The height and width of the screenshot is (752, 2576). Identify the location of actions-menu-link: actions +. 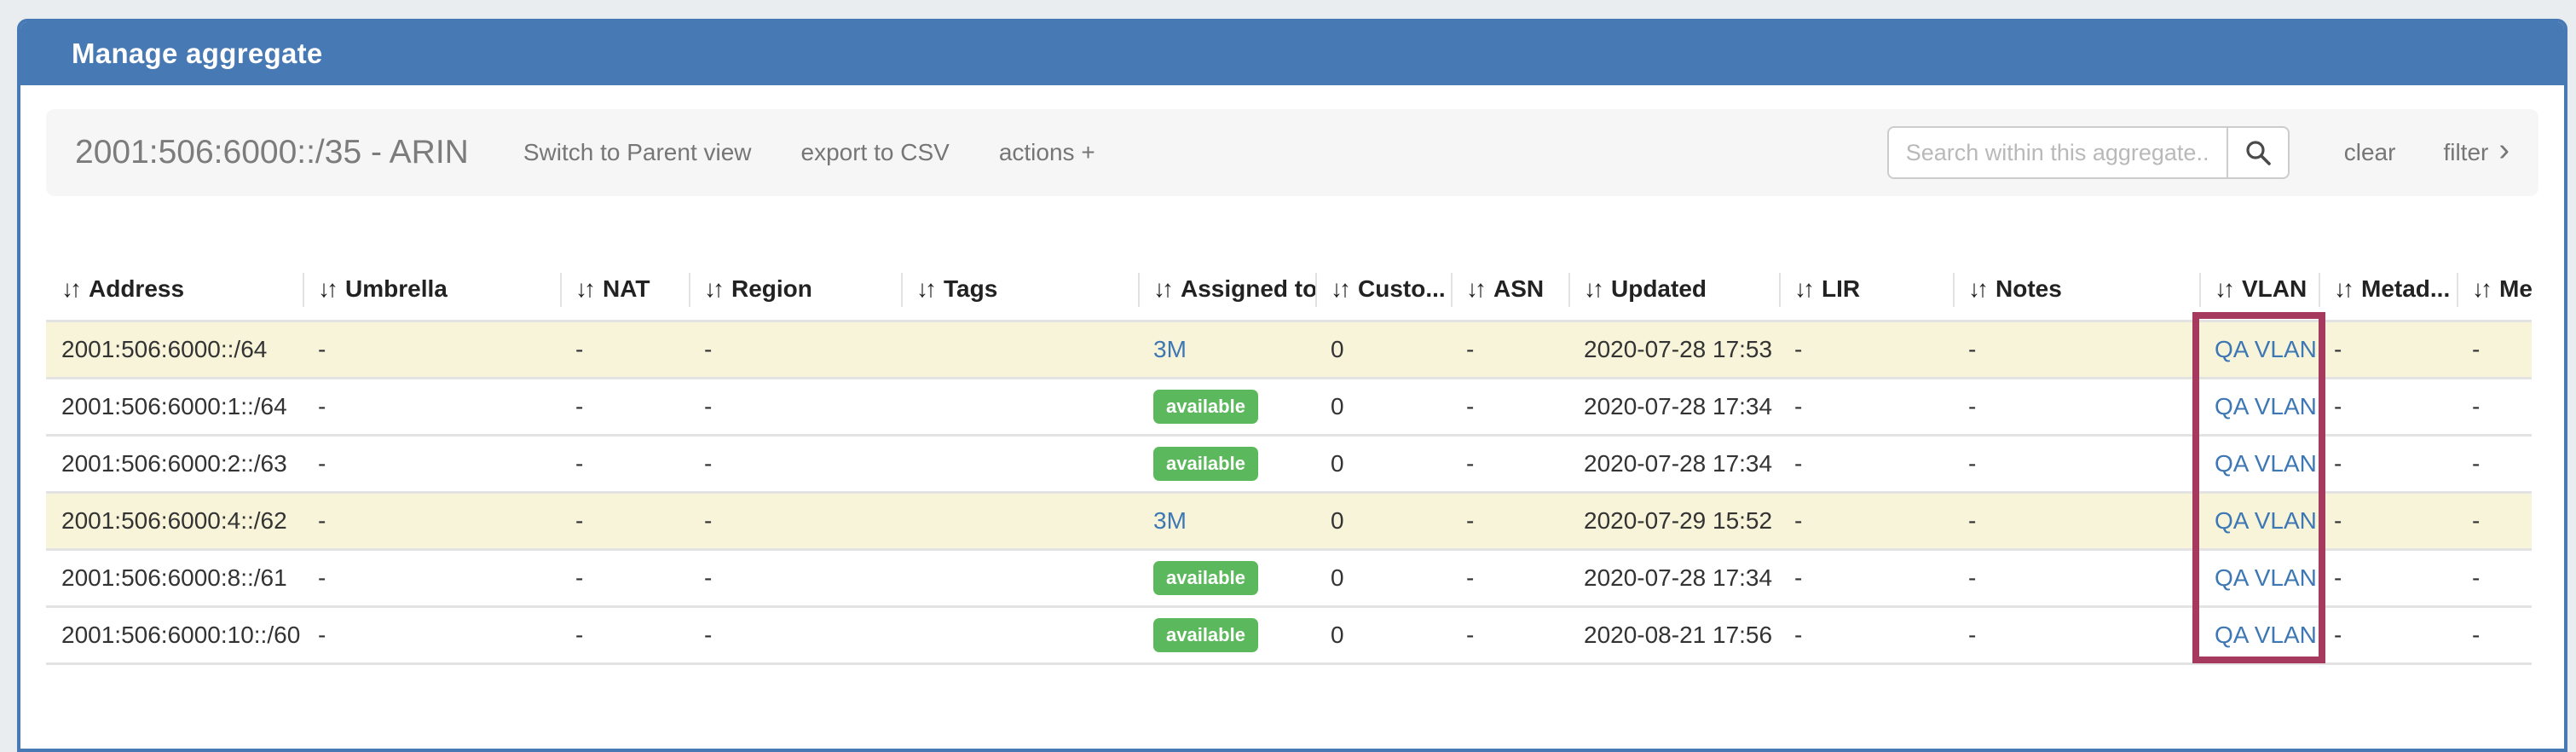
(1046, 152).